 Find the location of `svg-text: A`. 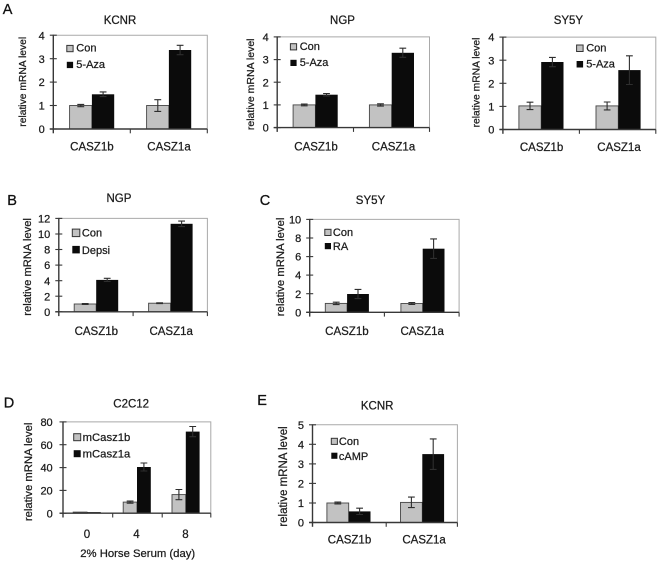

svg-text: A is located at coordinates (8, 10).